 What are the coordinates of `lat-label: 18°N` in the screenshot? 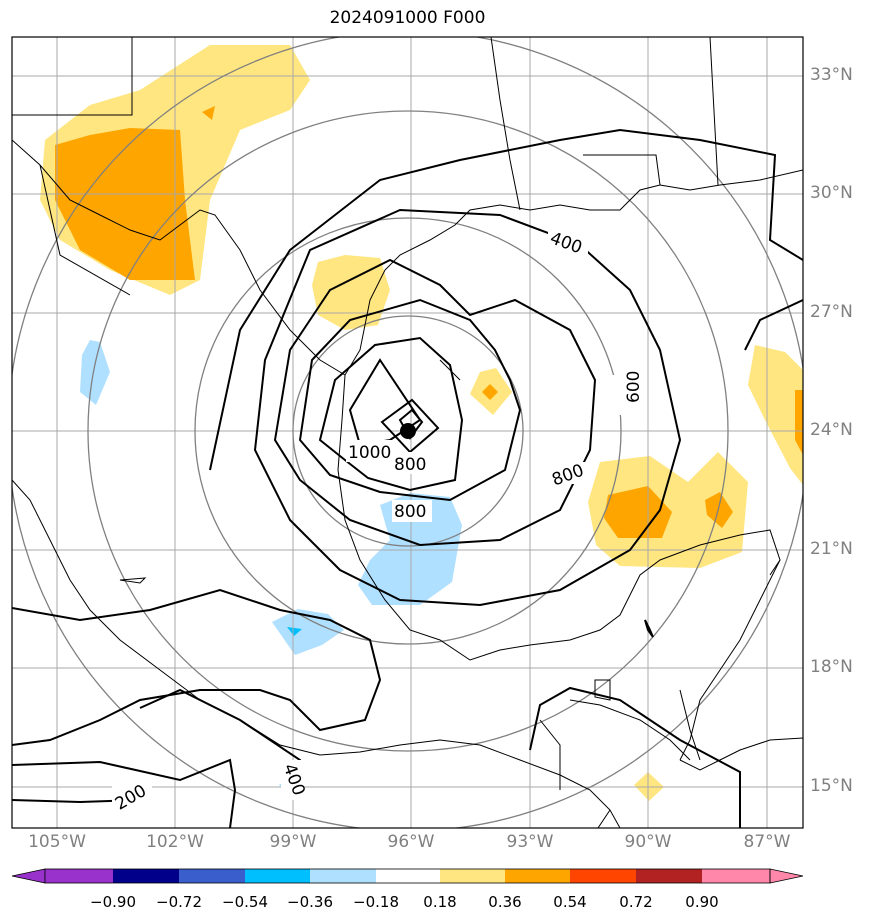 It's located at (831, 667).